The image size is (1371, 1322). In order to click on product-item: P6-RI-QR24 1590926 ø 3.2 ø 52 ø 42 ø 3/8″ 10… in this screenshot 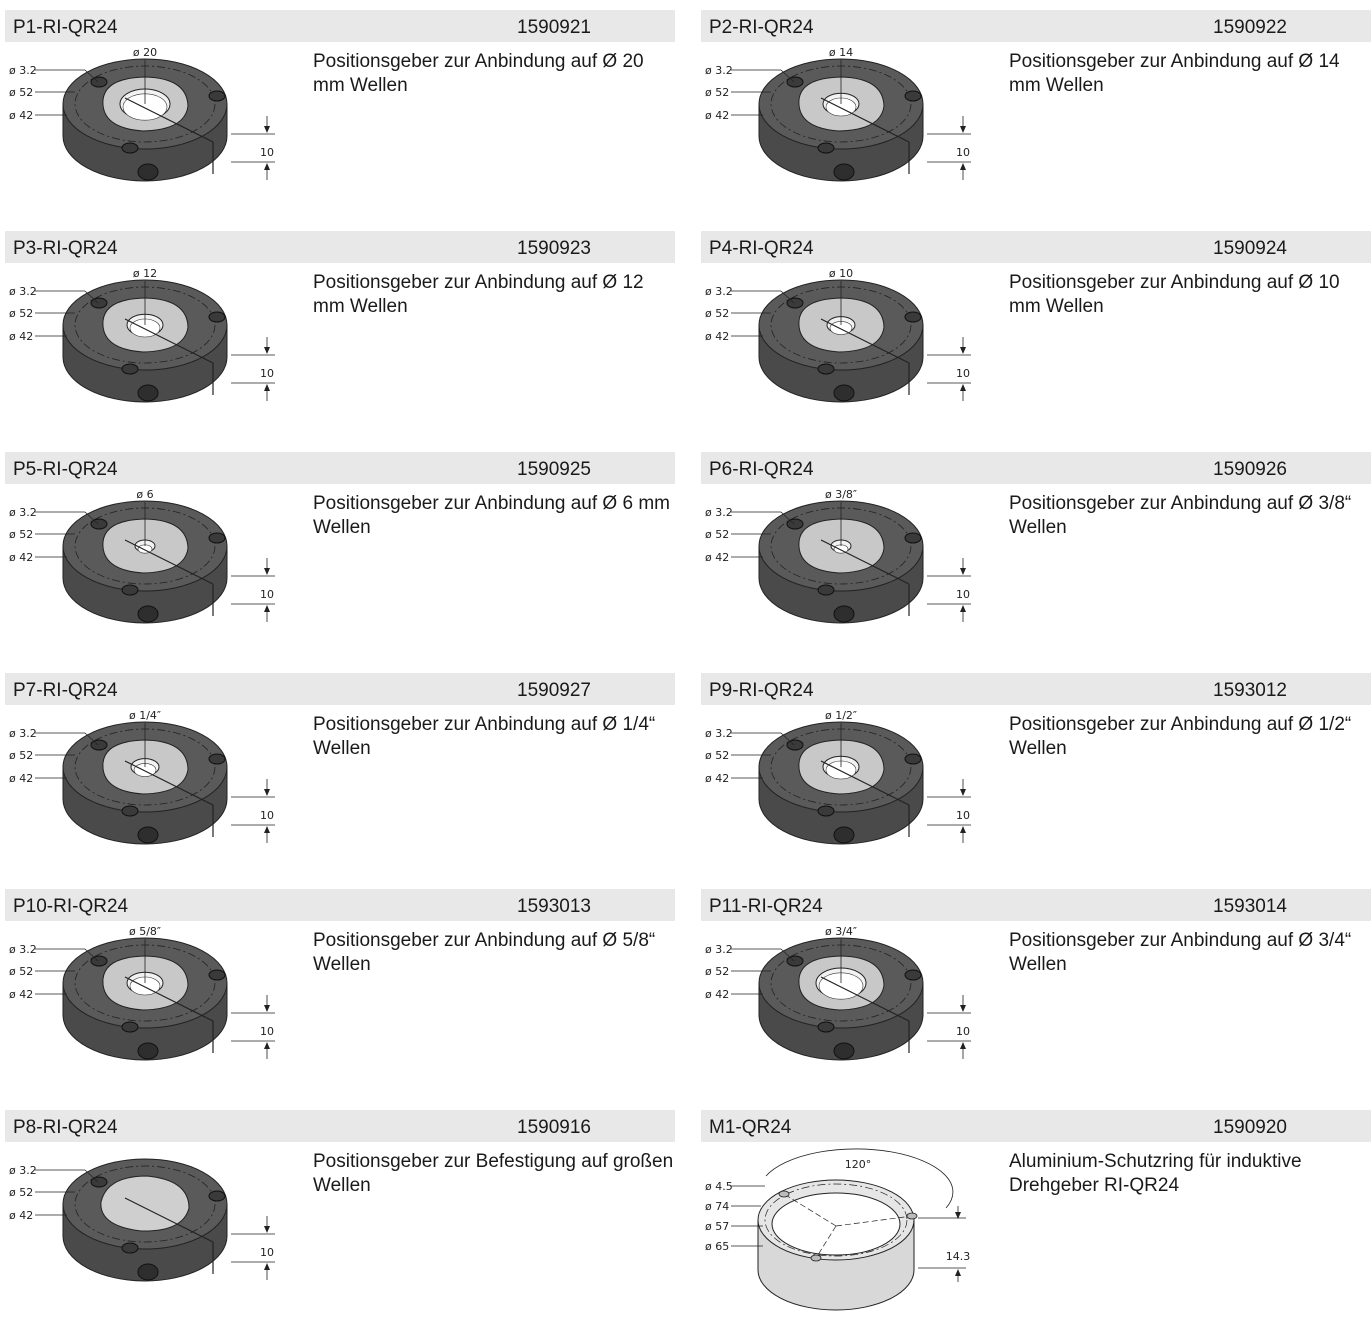, I will do `click(1036, 557)`.